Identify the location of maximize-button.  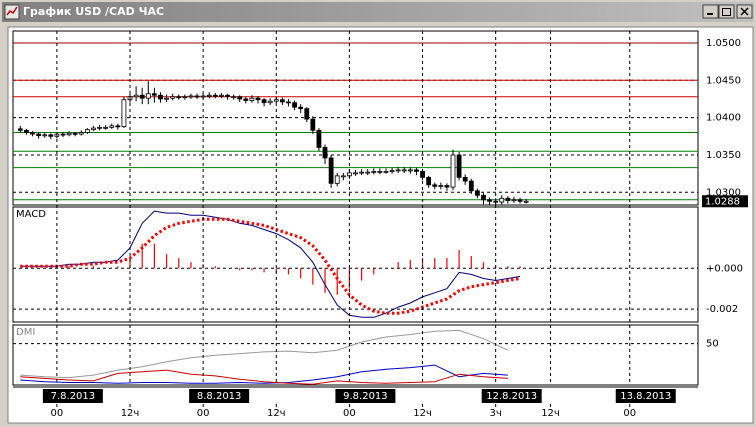
(726, 11).